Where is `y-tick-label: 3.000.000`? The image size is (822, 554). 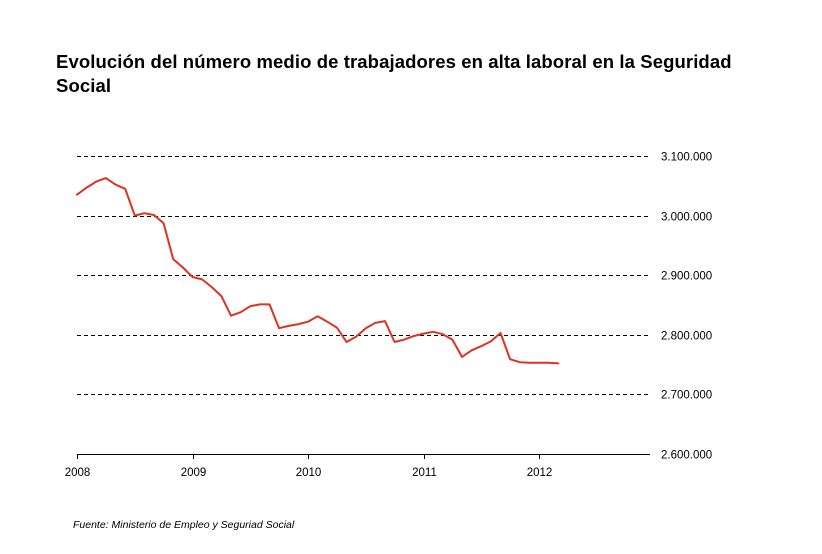 y-tick-label: 3.000.000 is located at coordinates (686, 218).